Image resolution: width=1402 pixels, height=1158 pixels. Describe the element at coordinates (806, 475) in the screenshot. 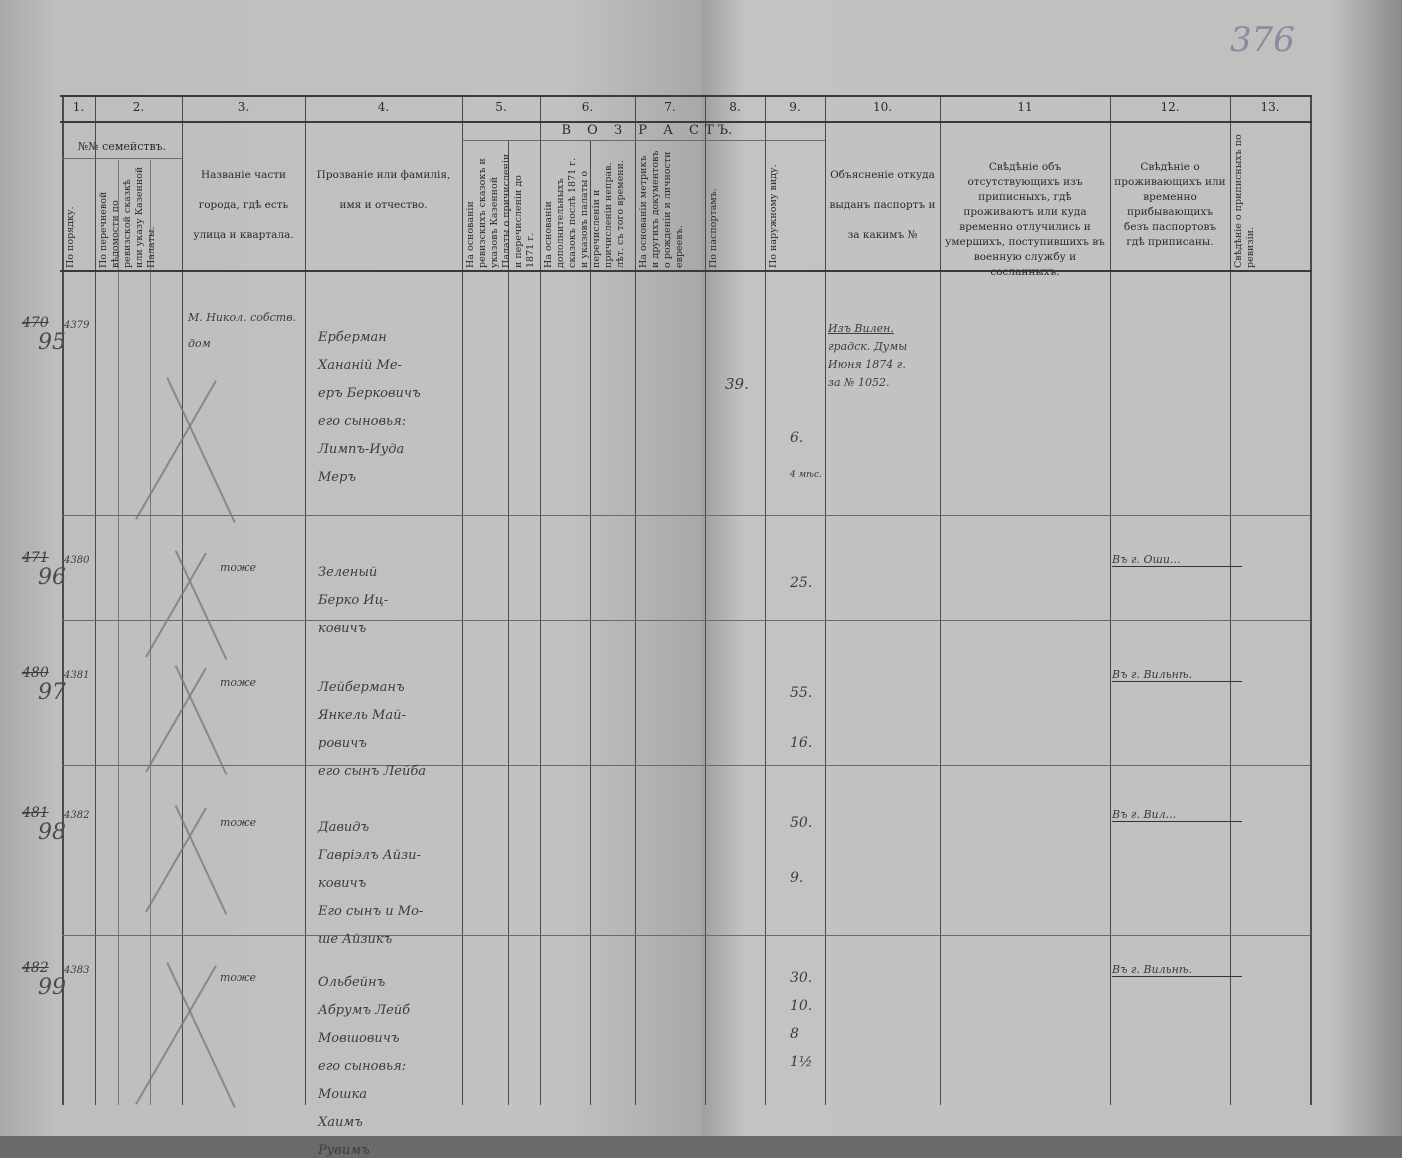

I see `age-appearance: 4 мѣс.` at that location.